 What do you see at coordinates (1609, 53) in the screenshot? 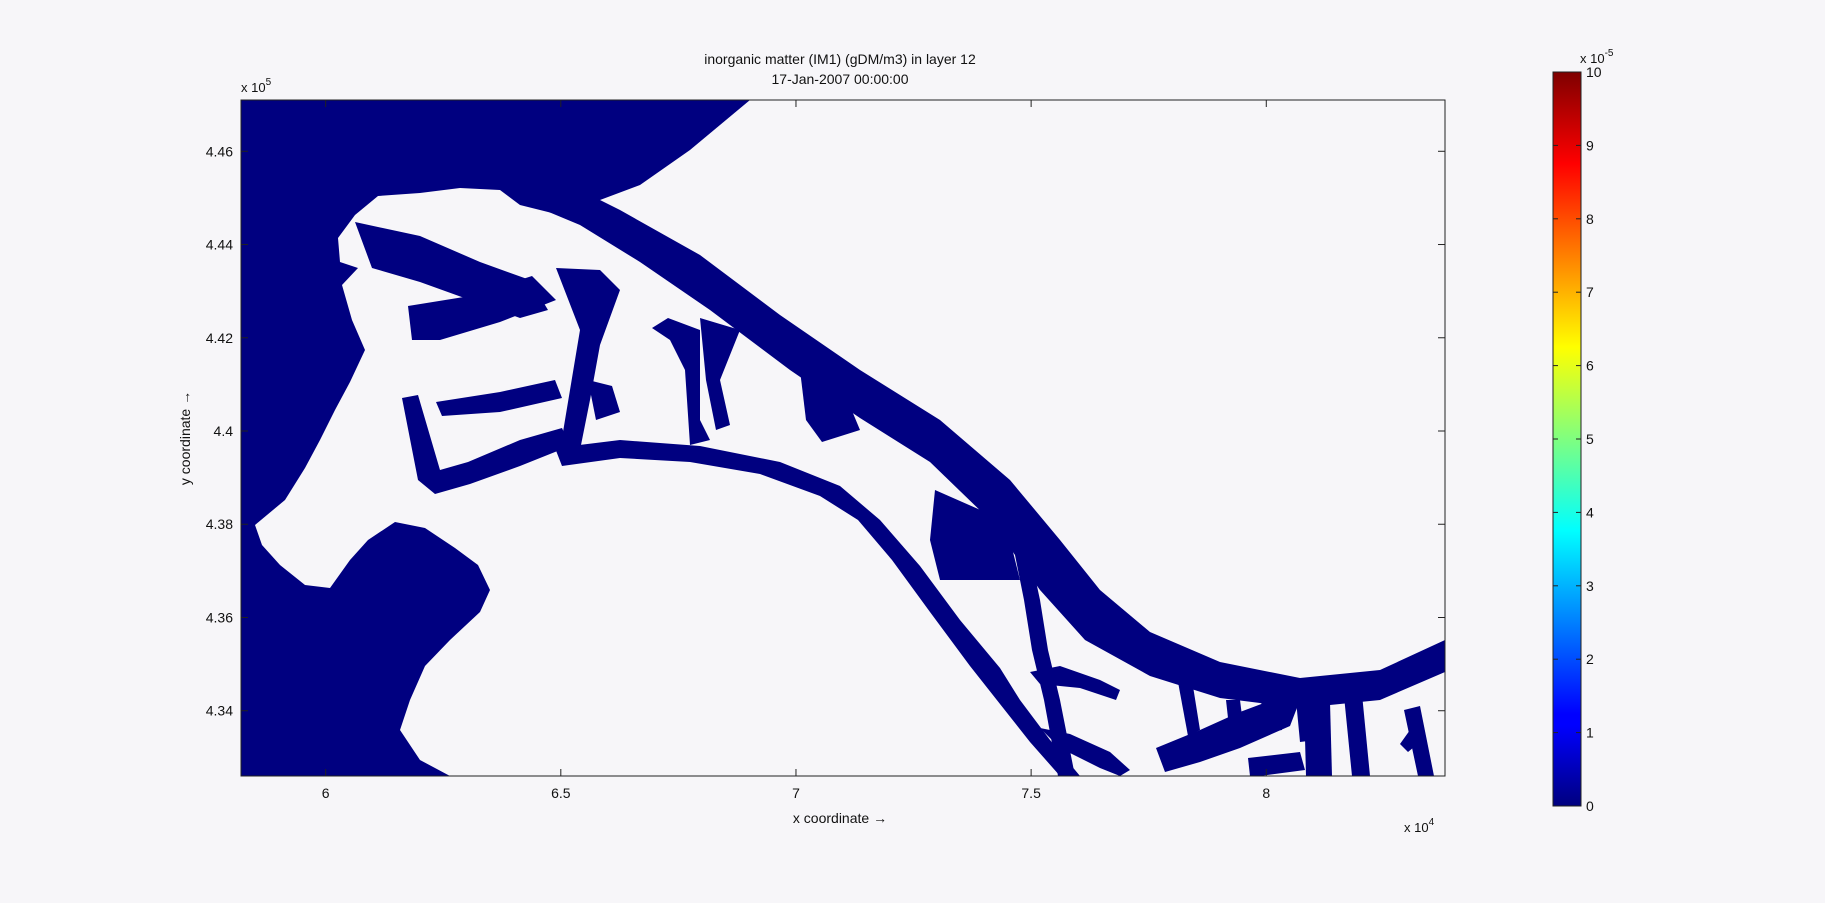
I see `colorbar-multiplier-exponent: -5` at bounding box center [1609, 53].